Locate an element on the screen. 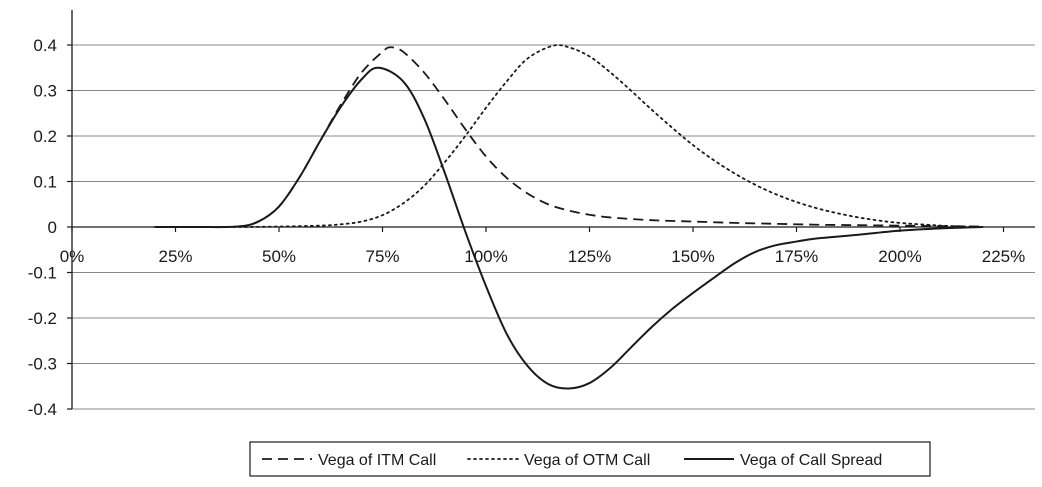  x-tick-label: 150% is located at coordinates (692, 256).